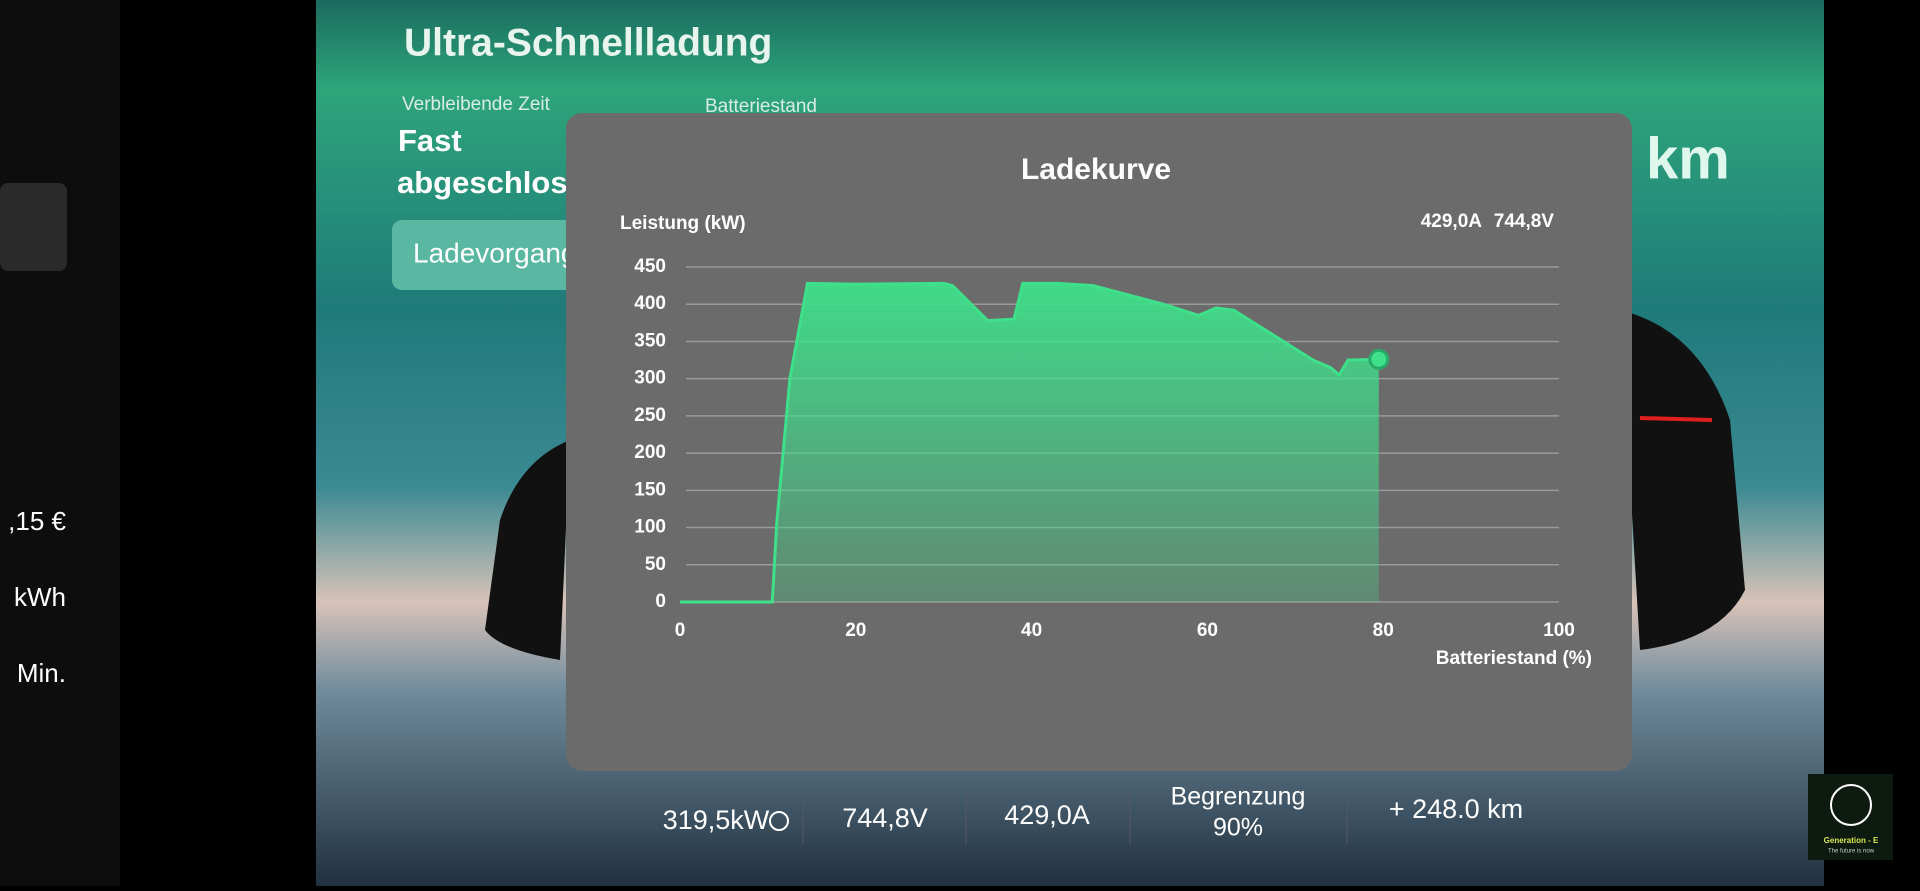  Describe the element at coordinates (37, 521) in the screenshot. I see `cost: ,15 €` at that location.